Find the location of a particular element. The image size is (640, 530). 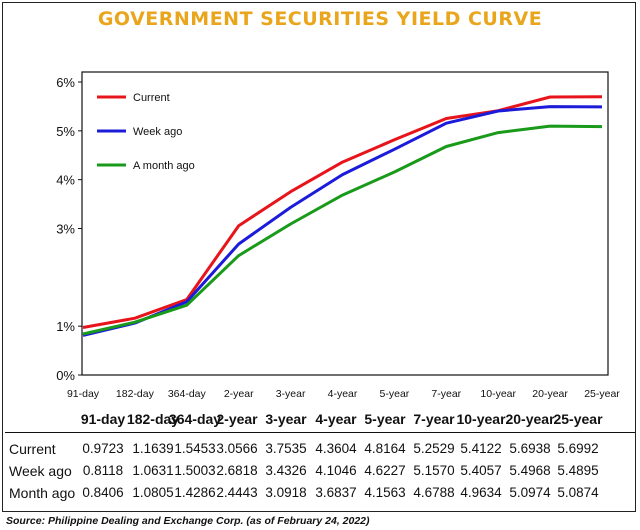

table-header-cell: 25-year is located at coordinates (578, 419).